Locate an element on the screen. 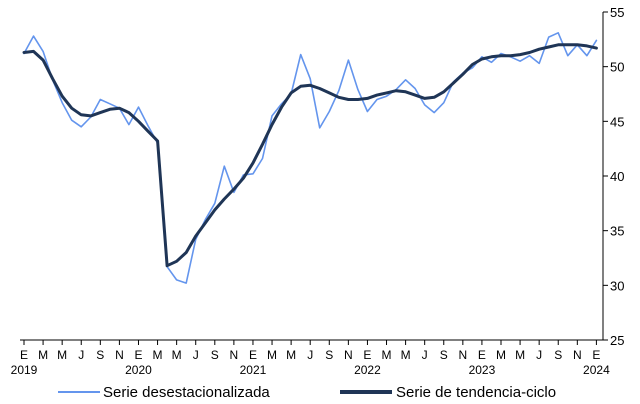  x-year-label: 2019 is located at coordinates (24, 370).